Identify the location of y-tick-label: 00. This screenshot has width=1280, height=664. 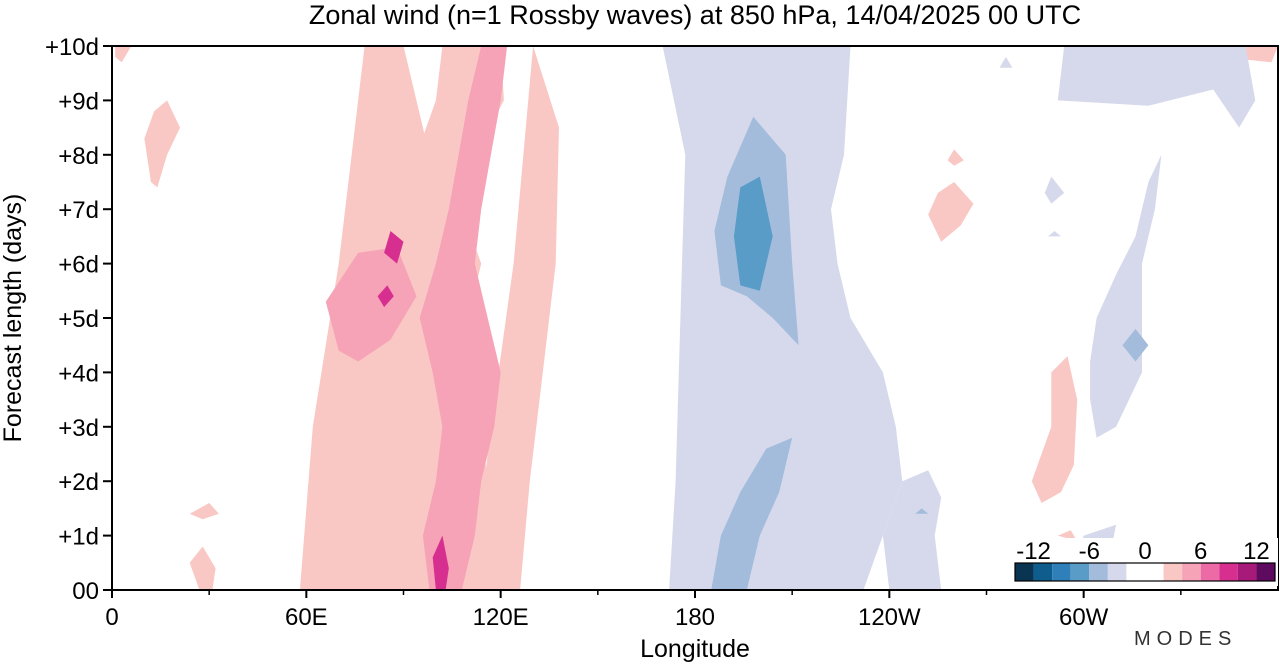
(85, 591).